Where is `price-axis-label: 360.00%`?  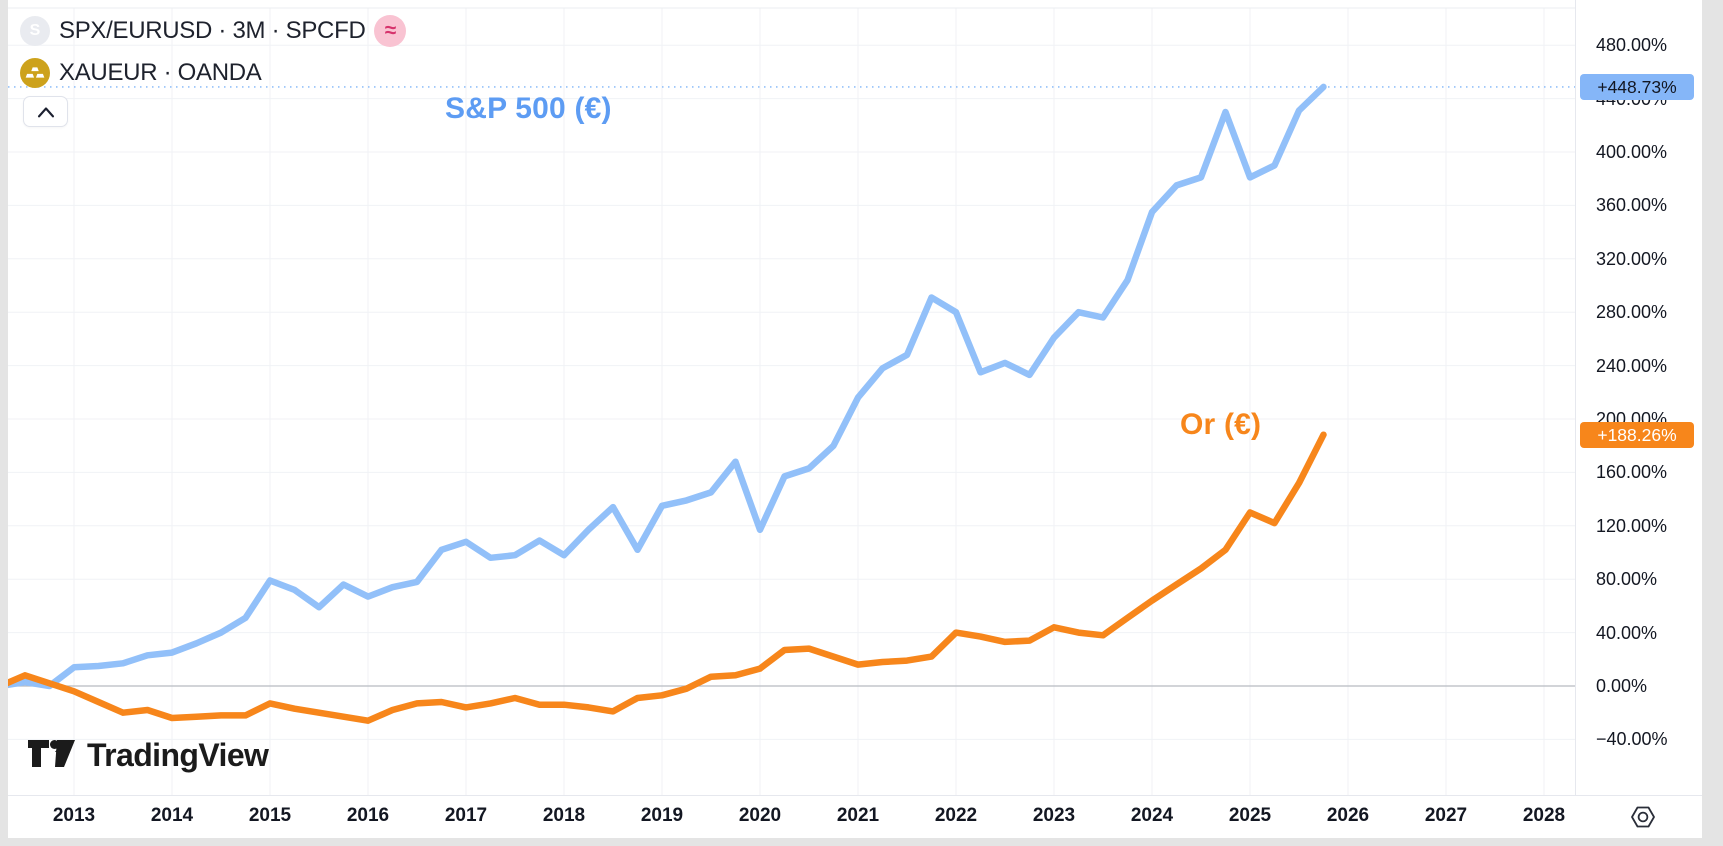 price-axis-label: 360.00% is located at coordinates (1632, 205).